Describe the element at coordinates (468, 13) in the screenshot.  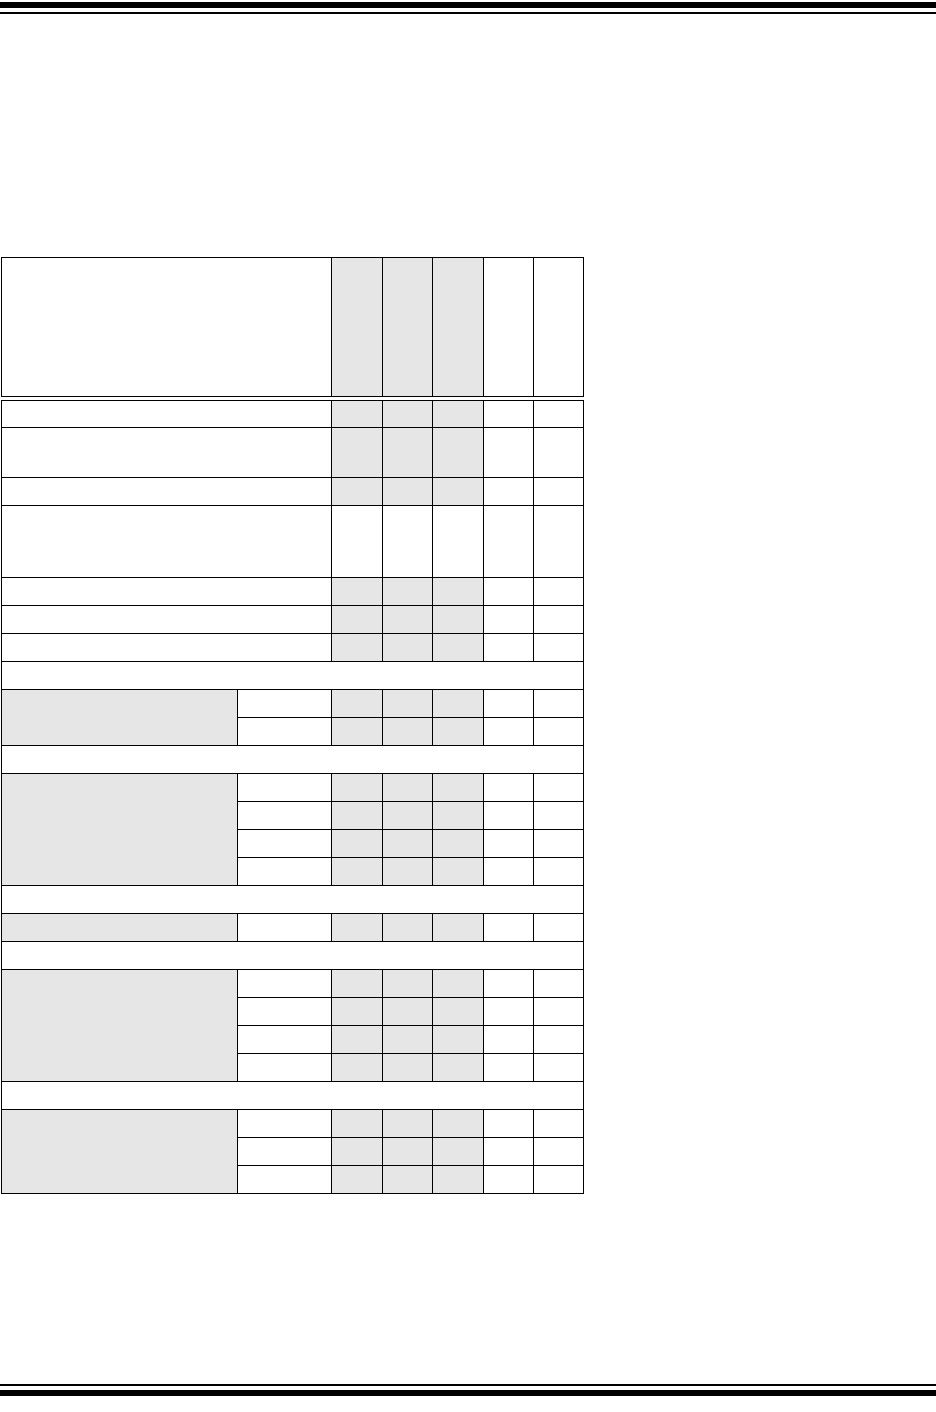
I see `header-rule-thin` at that location.